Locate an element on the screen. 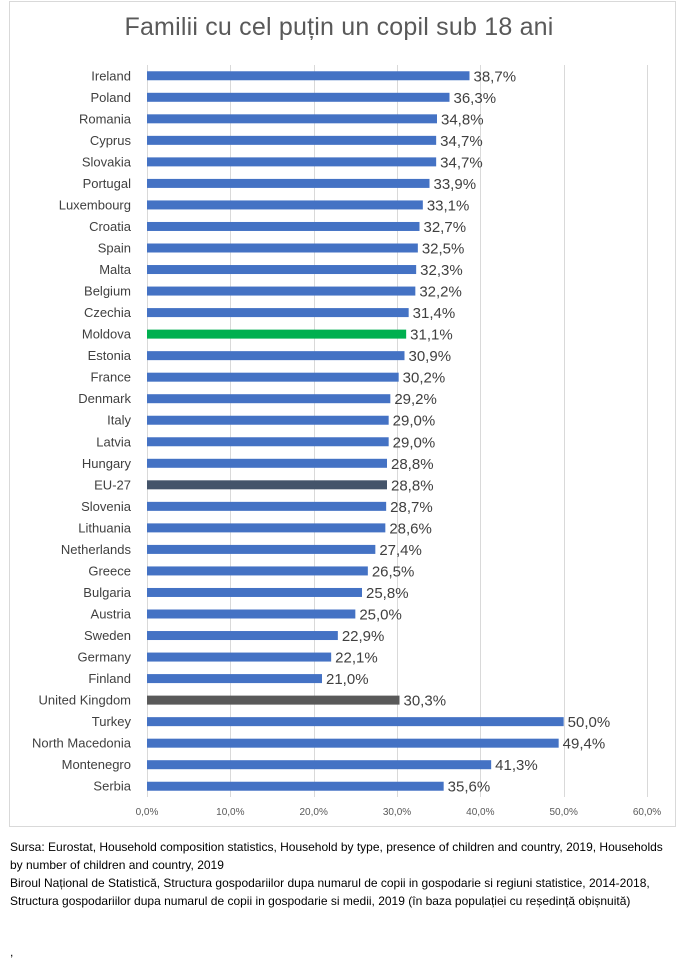  bar-italy is located at coordinates (268, 420).